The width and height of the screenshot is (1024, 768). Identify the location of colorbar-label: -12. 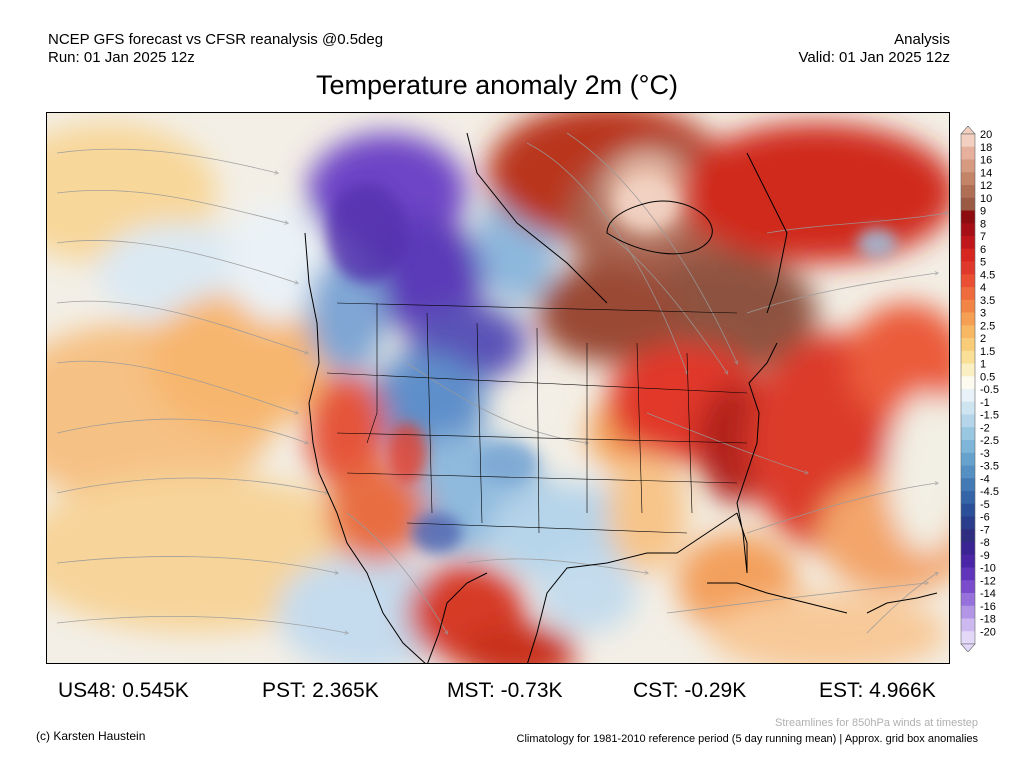
(988, 581).